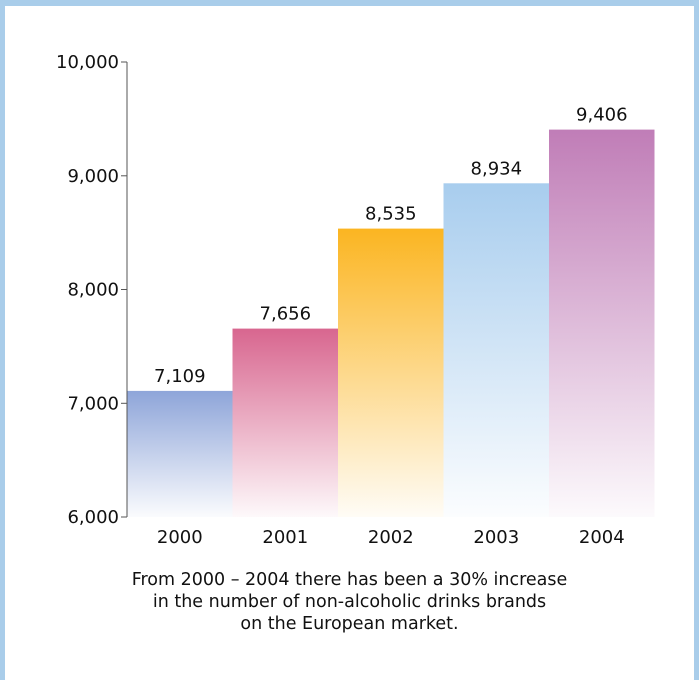 Image resolution: width=699 pixels, height=680 pixels. What do you see at coordinates (391, 372) in the screenshot?
I see `bar-2002` at bounding box center [391, 372].